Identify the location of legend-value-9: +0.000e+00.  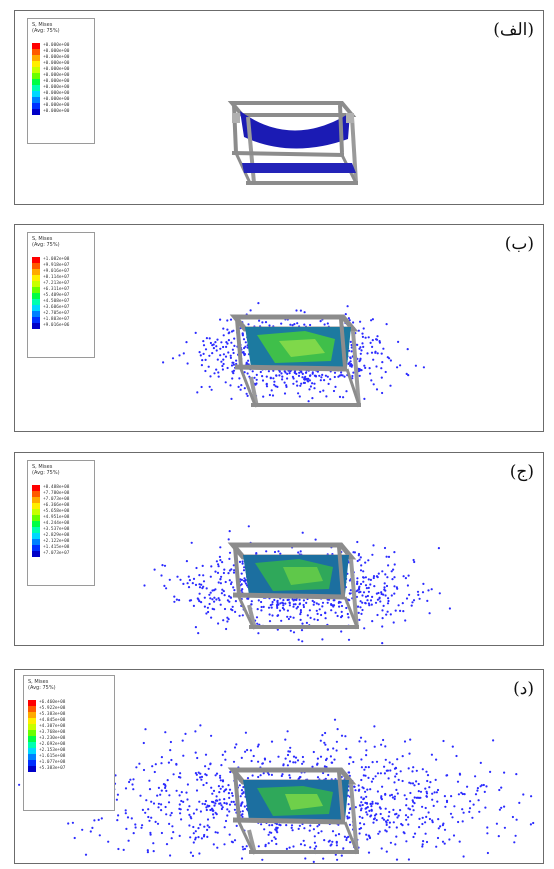
(56, 99).